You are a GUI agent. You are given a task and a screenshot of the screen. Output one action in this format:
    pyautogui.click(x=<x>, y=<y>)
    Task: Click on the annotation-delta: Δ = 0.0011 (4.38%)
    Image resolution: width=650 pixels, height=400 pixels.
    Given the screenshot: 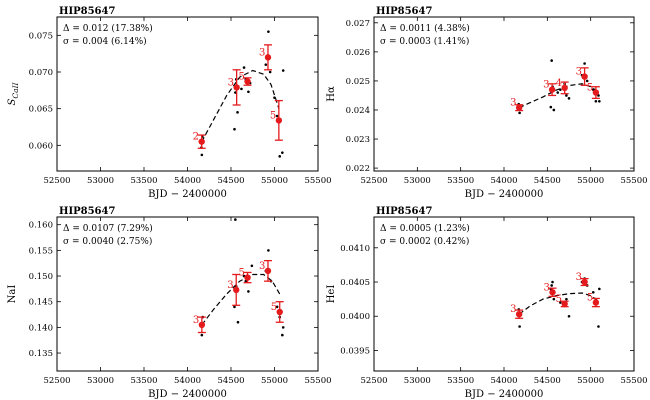 What is the action you would take?
    pyautogui.click(x=425, y=28)
    